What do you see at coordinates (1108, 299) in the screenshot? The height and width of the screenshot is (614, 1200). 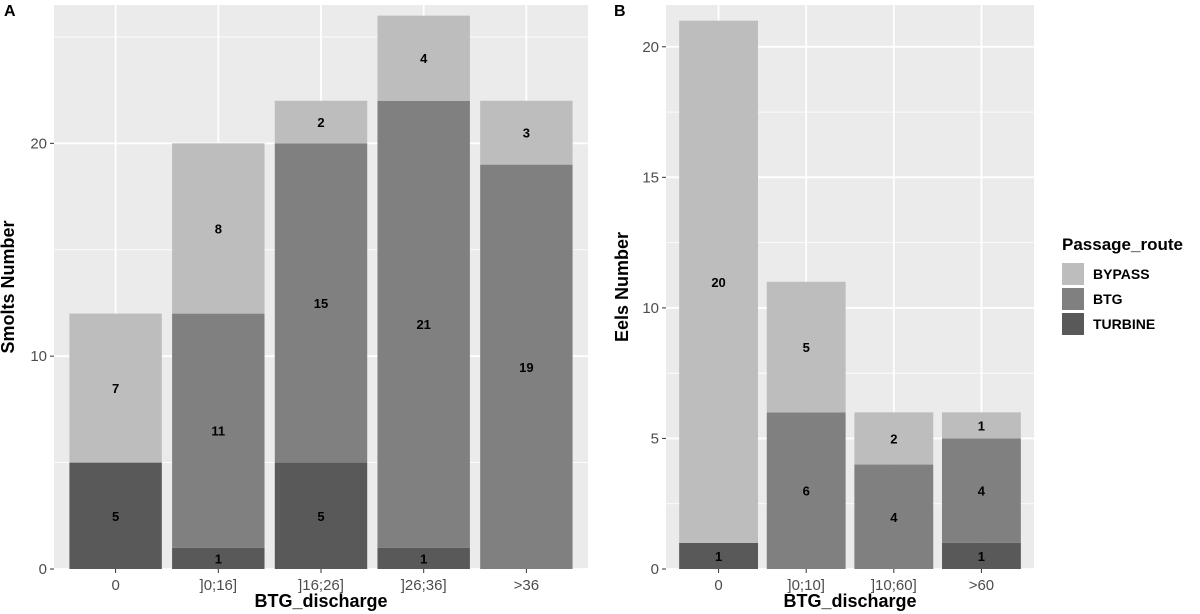 I see `legend-label: BTG` at bounding box center [1108, 299].